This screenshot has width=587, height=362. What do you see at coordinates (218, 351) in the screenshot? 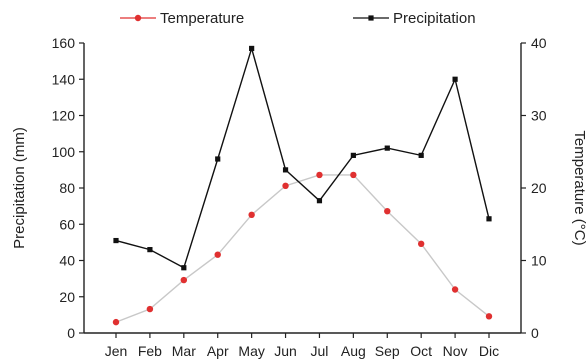
I see `x-tick-label: Apr` at bounding box center [218, 351].